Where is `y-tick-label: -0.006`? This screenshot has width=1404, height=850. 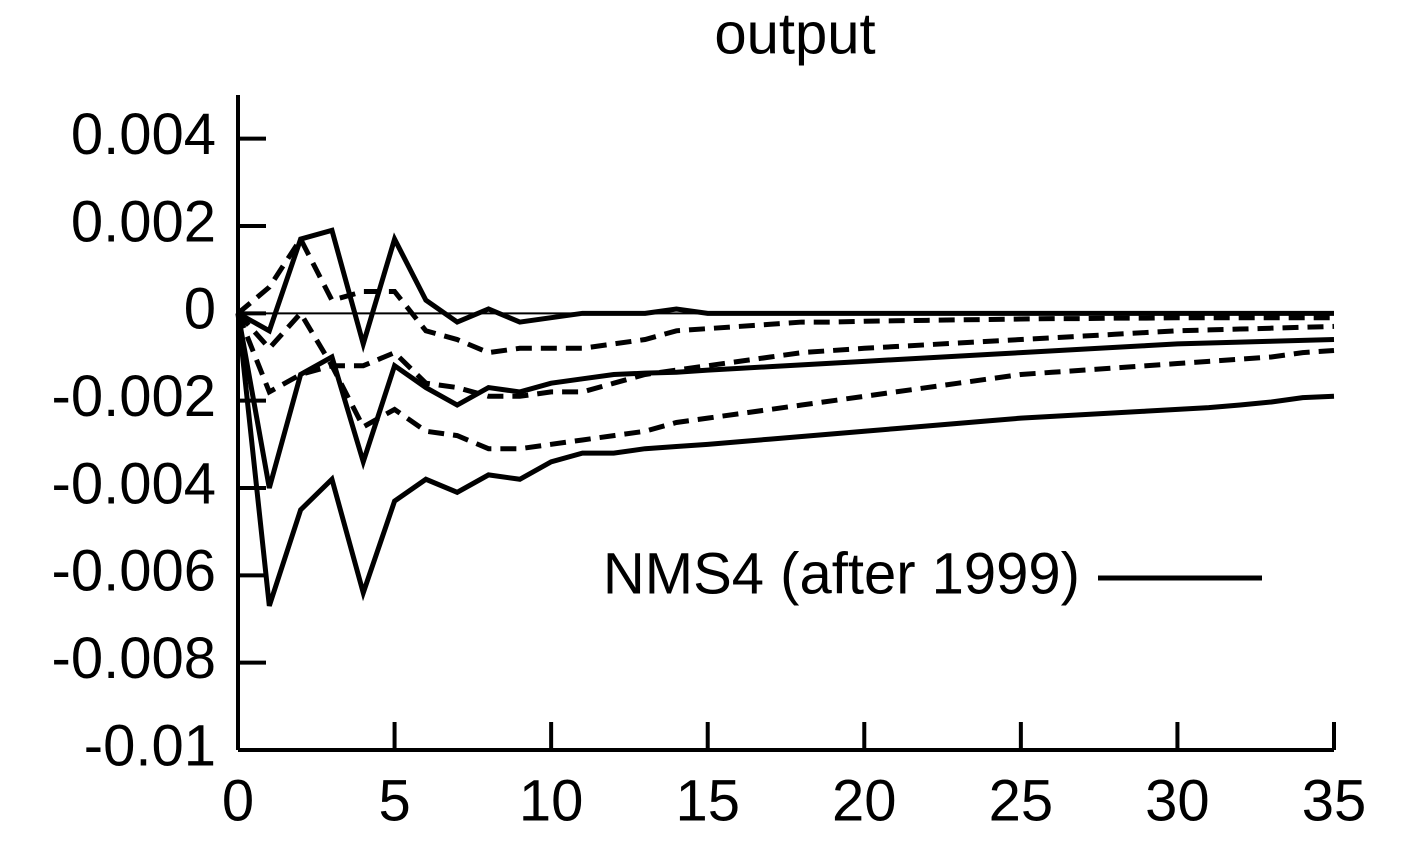 y-tick-label: -0.006 is located at coordinates (134, 571).